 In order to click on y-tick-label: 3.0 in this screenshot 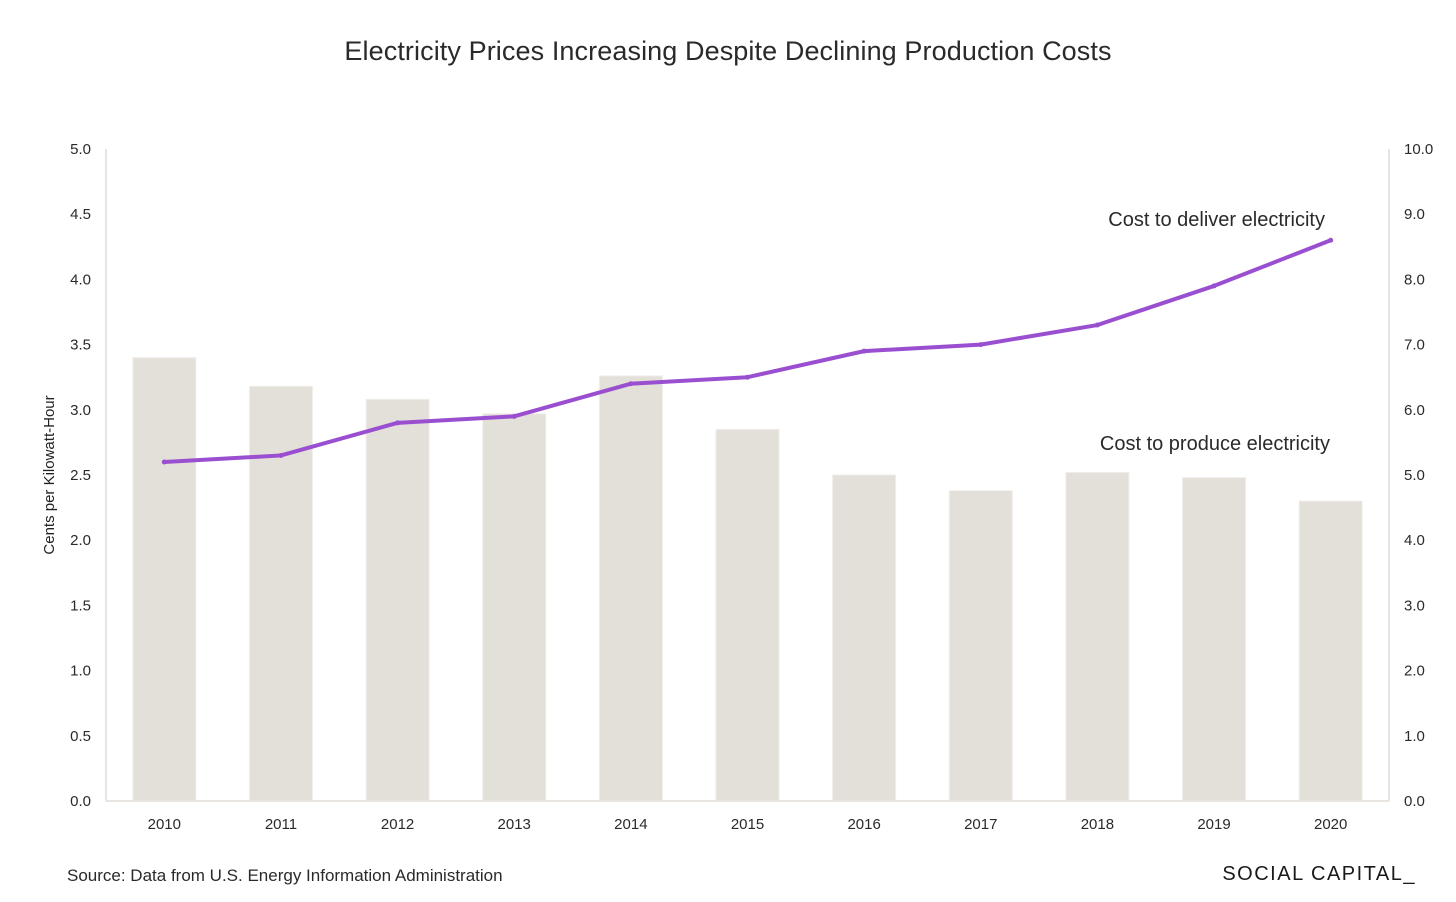, I will do `click(80, 410)`.